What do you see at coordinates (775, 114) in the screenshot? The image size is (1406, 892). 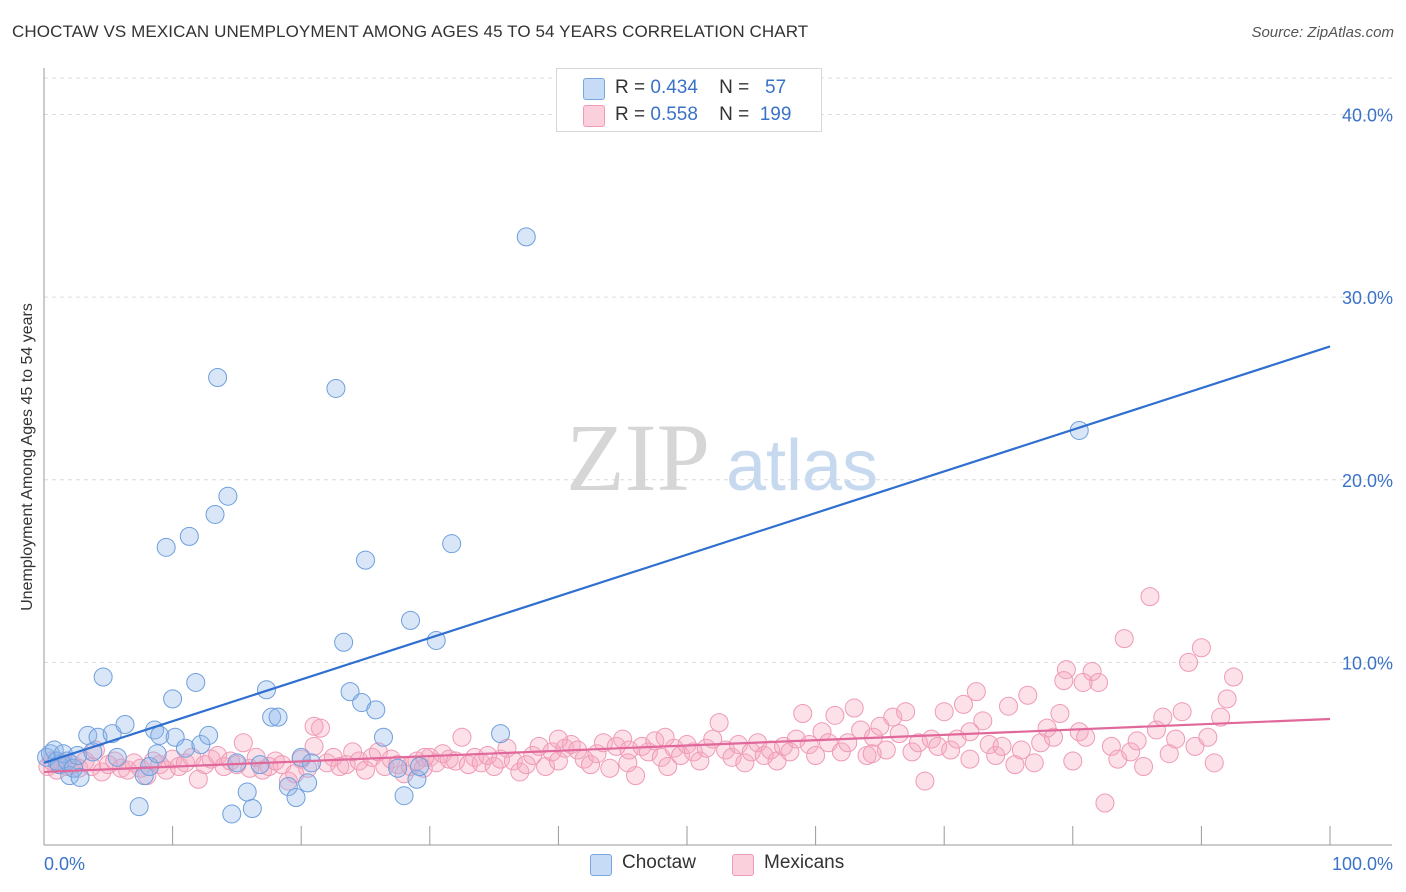 I see `legend-n-value: 199` at bounding box center [775, 114].